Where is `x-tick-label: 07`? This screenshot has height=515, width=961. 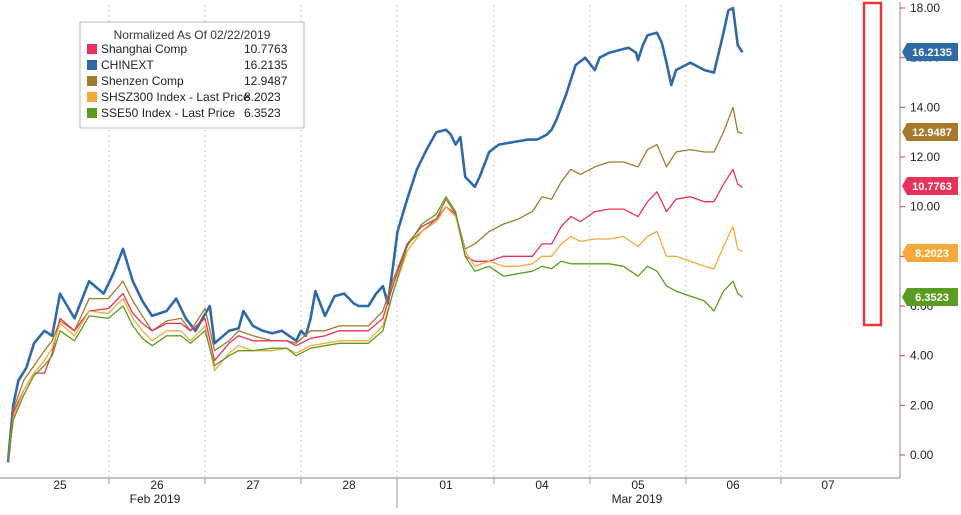
x-tick-label: 07 is located at coordinates (828, 485).